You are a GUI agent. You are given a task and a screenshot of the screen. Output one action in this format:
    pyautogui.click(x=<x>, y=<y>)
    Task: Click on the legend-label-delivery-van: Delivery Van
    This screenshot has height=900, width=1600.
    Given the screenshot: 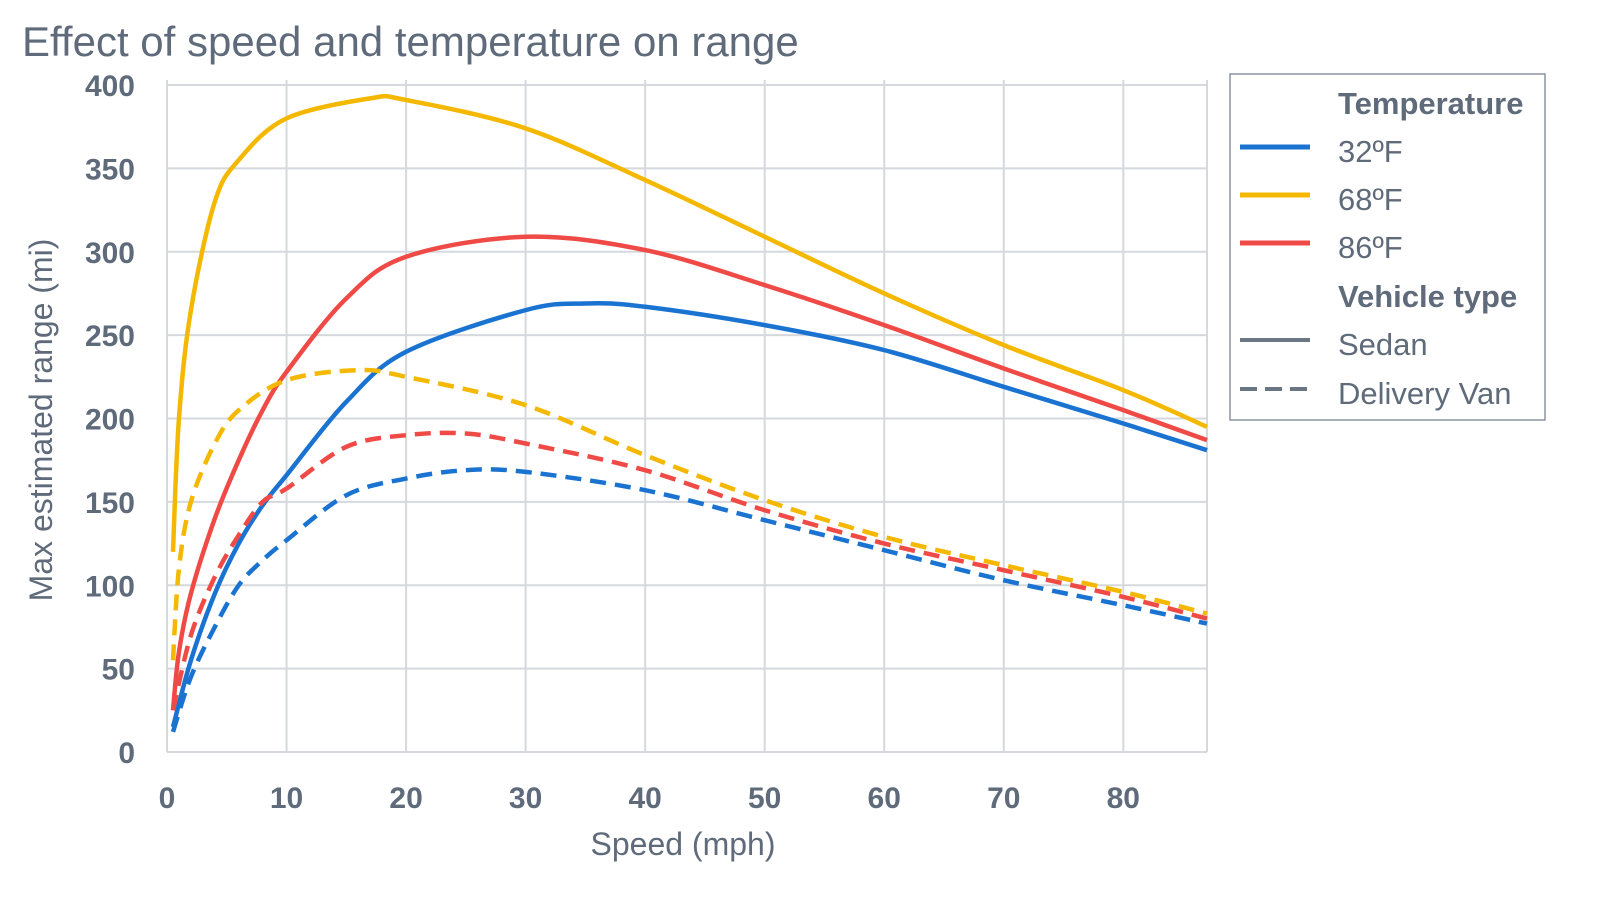 What is the action you would take?
    pyautogui.click(x=1424, y=393)
    